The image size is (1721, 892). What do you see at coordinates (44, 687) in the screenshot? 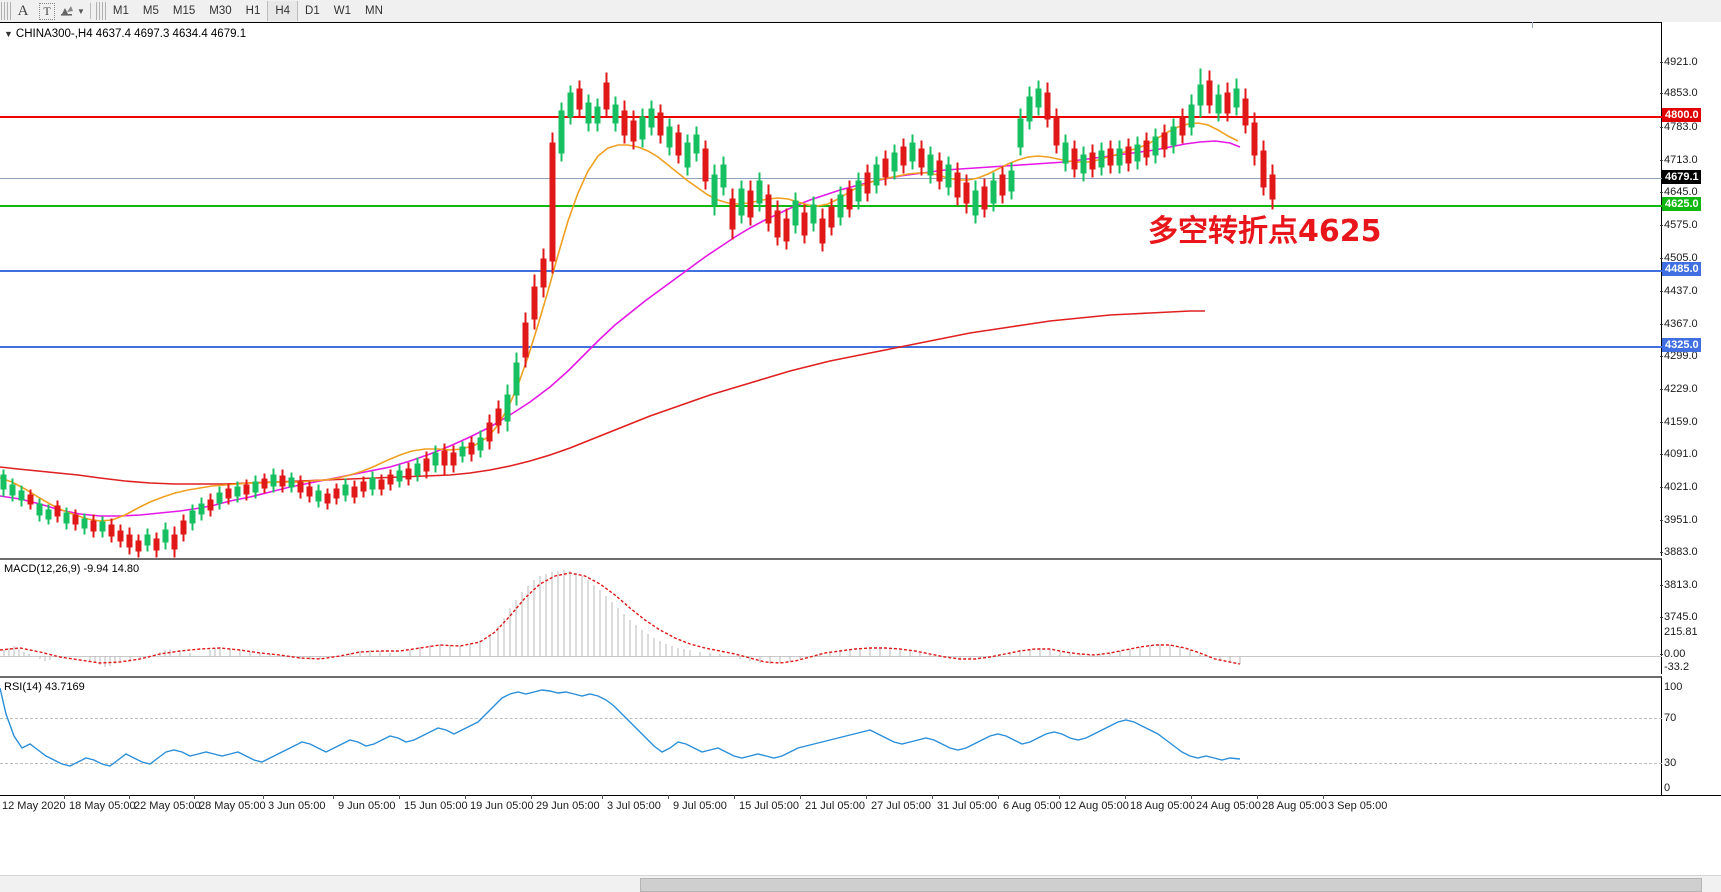
I see `rsi-header: RSI(14) 43.7169` at bounding box center [44, 687].